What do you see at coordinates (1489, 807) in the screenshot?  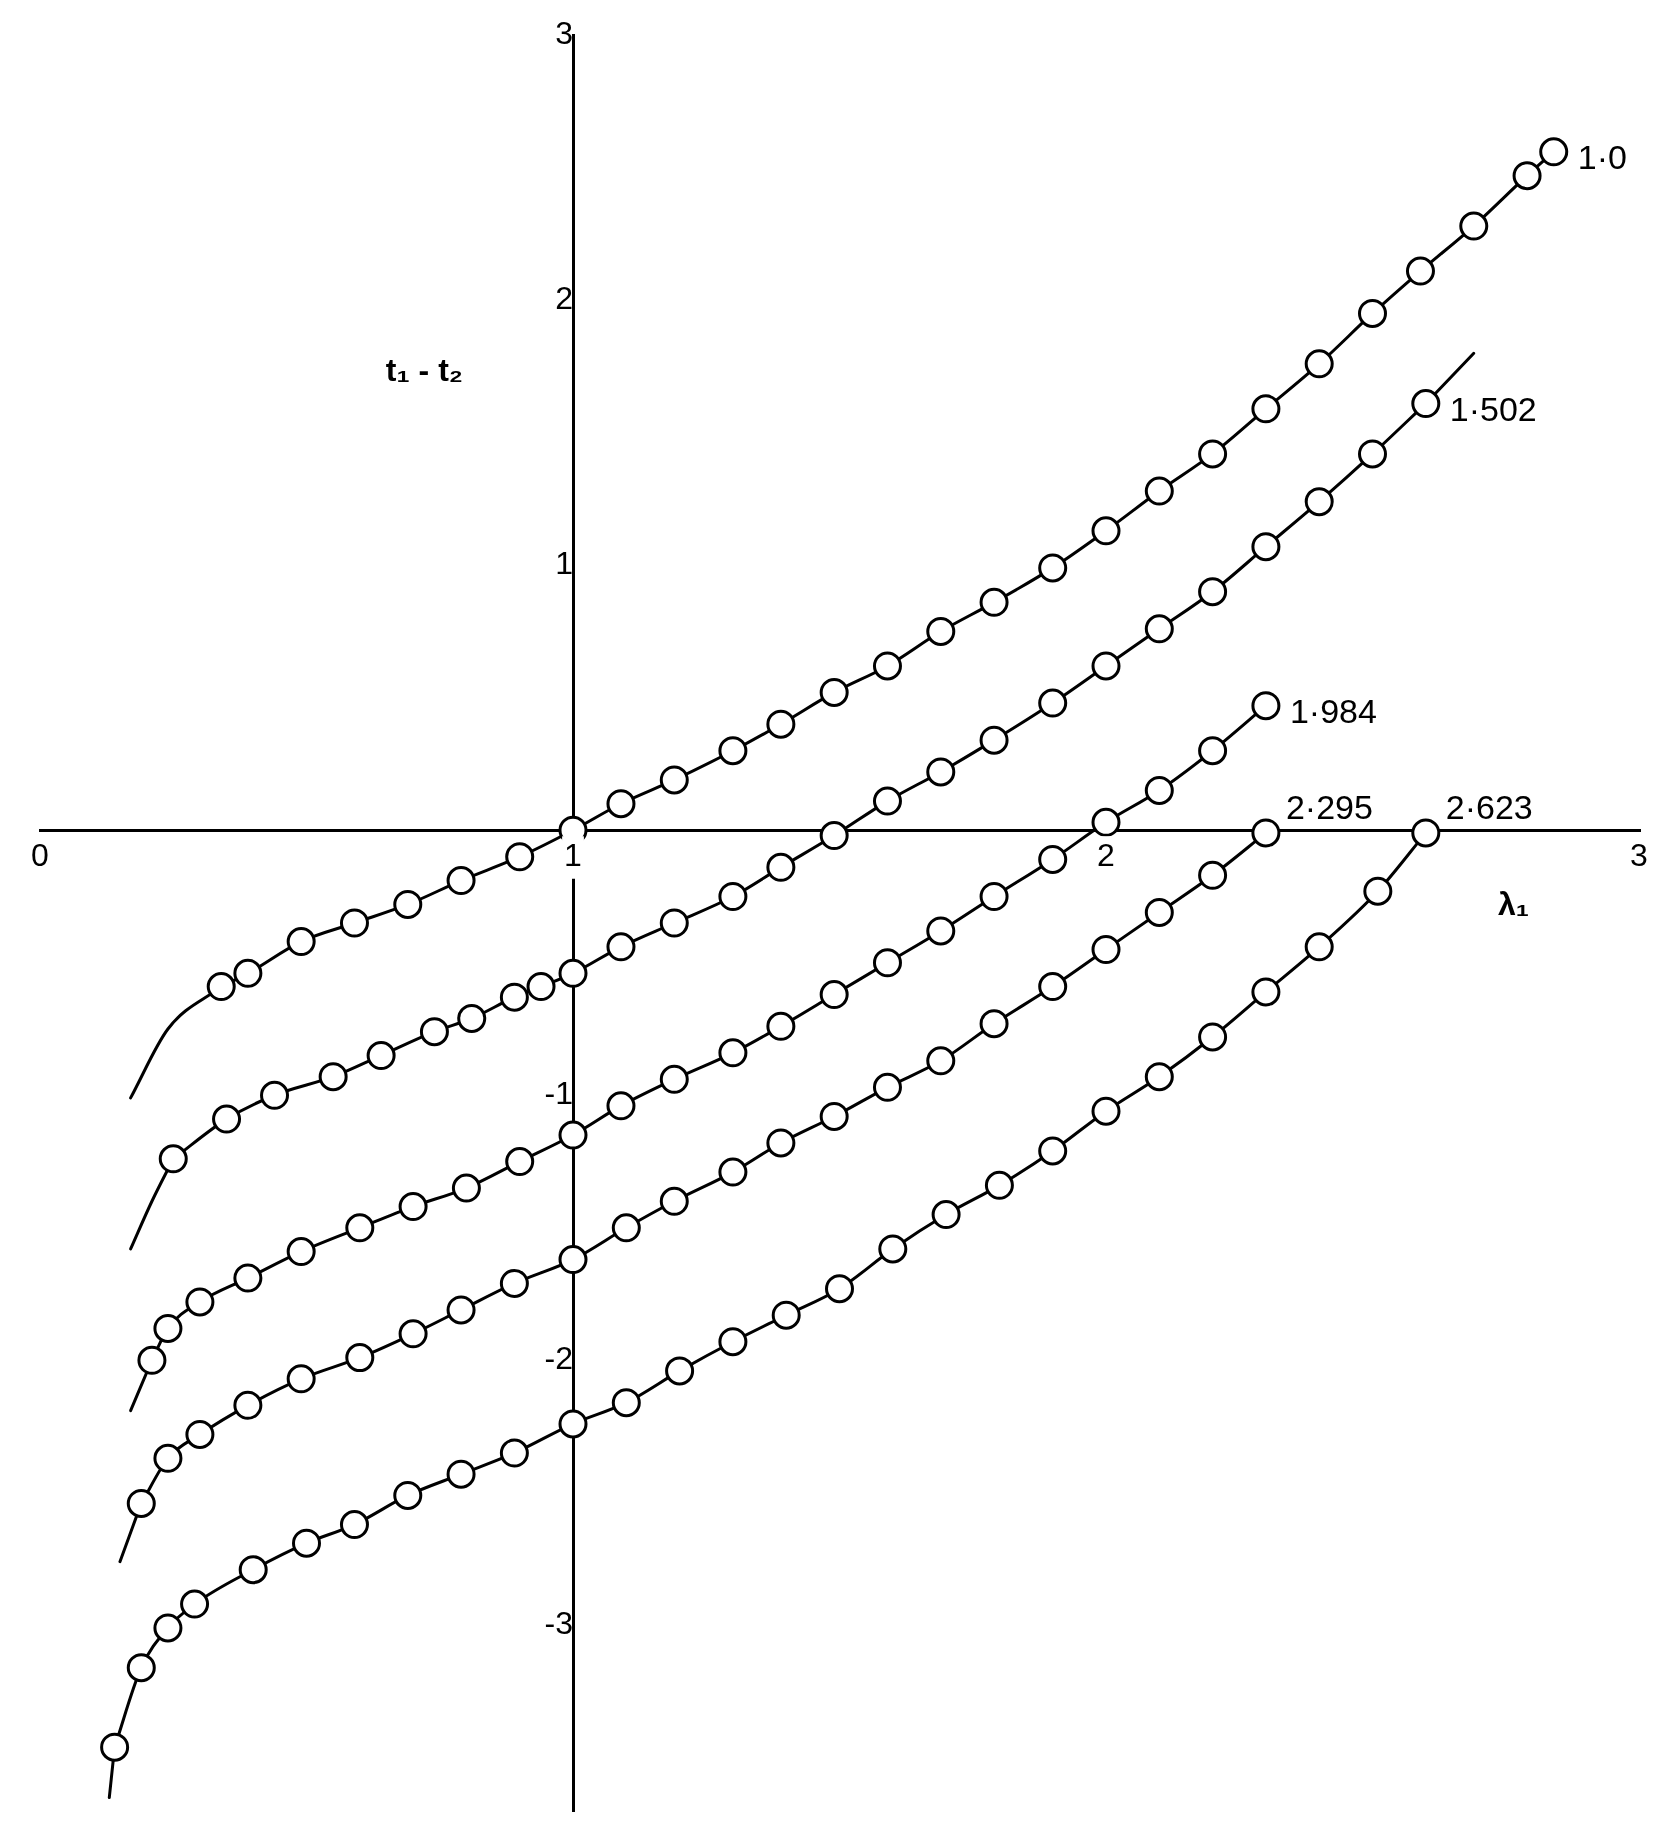 I see `series-label: 2·623` at bounding box center [1489, 807].